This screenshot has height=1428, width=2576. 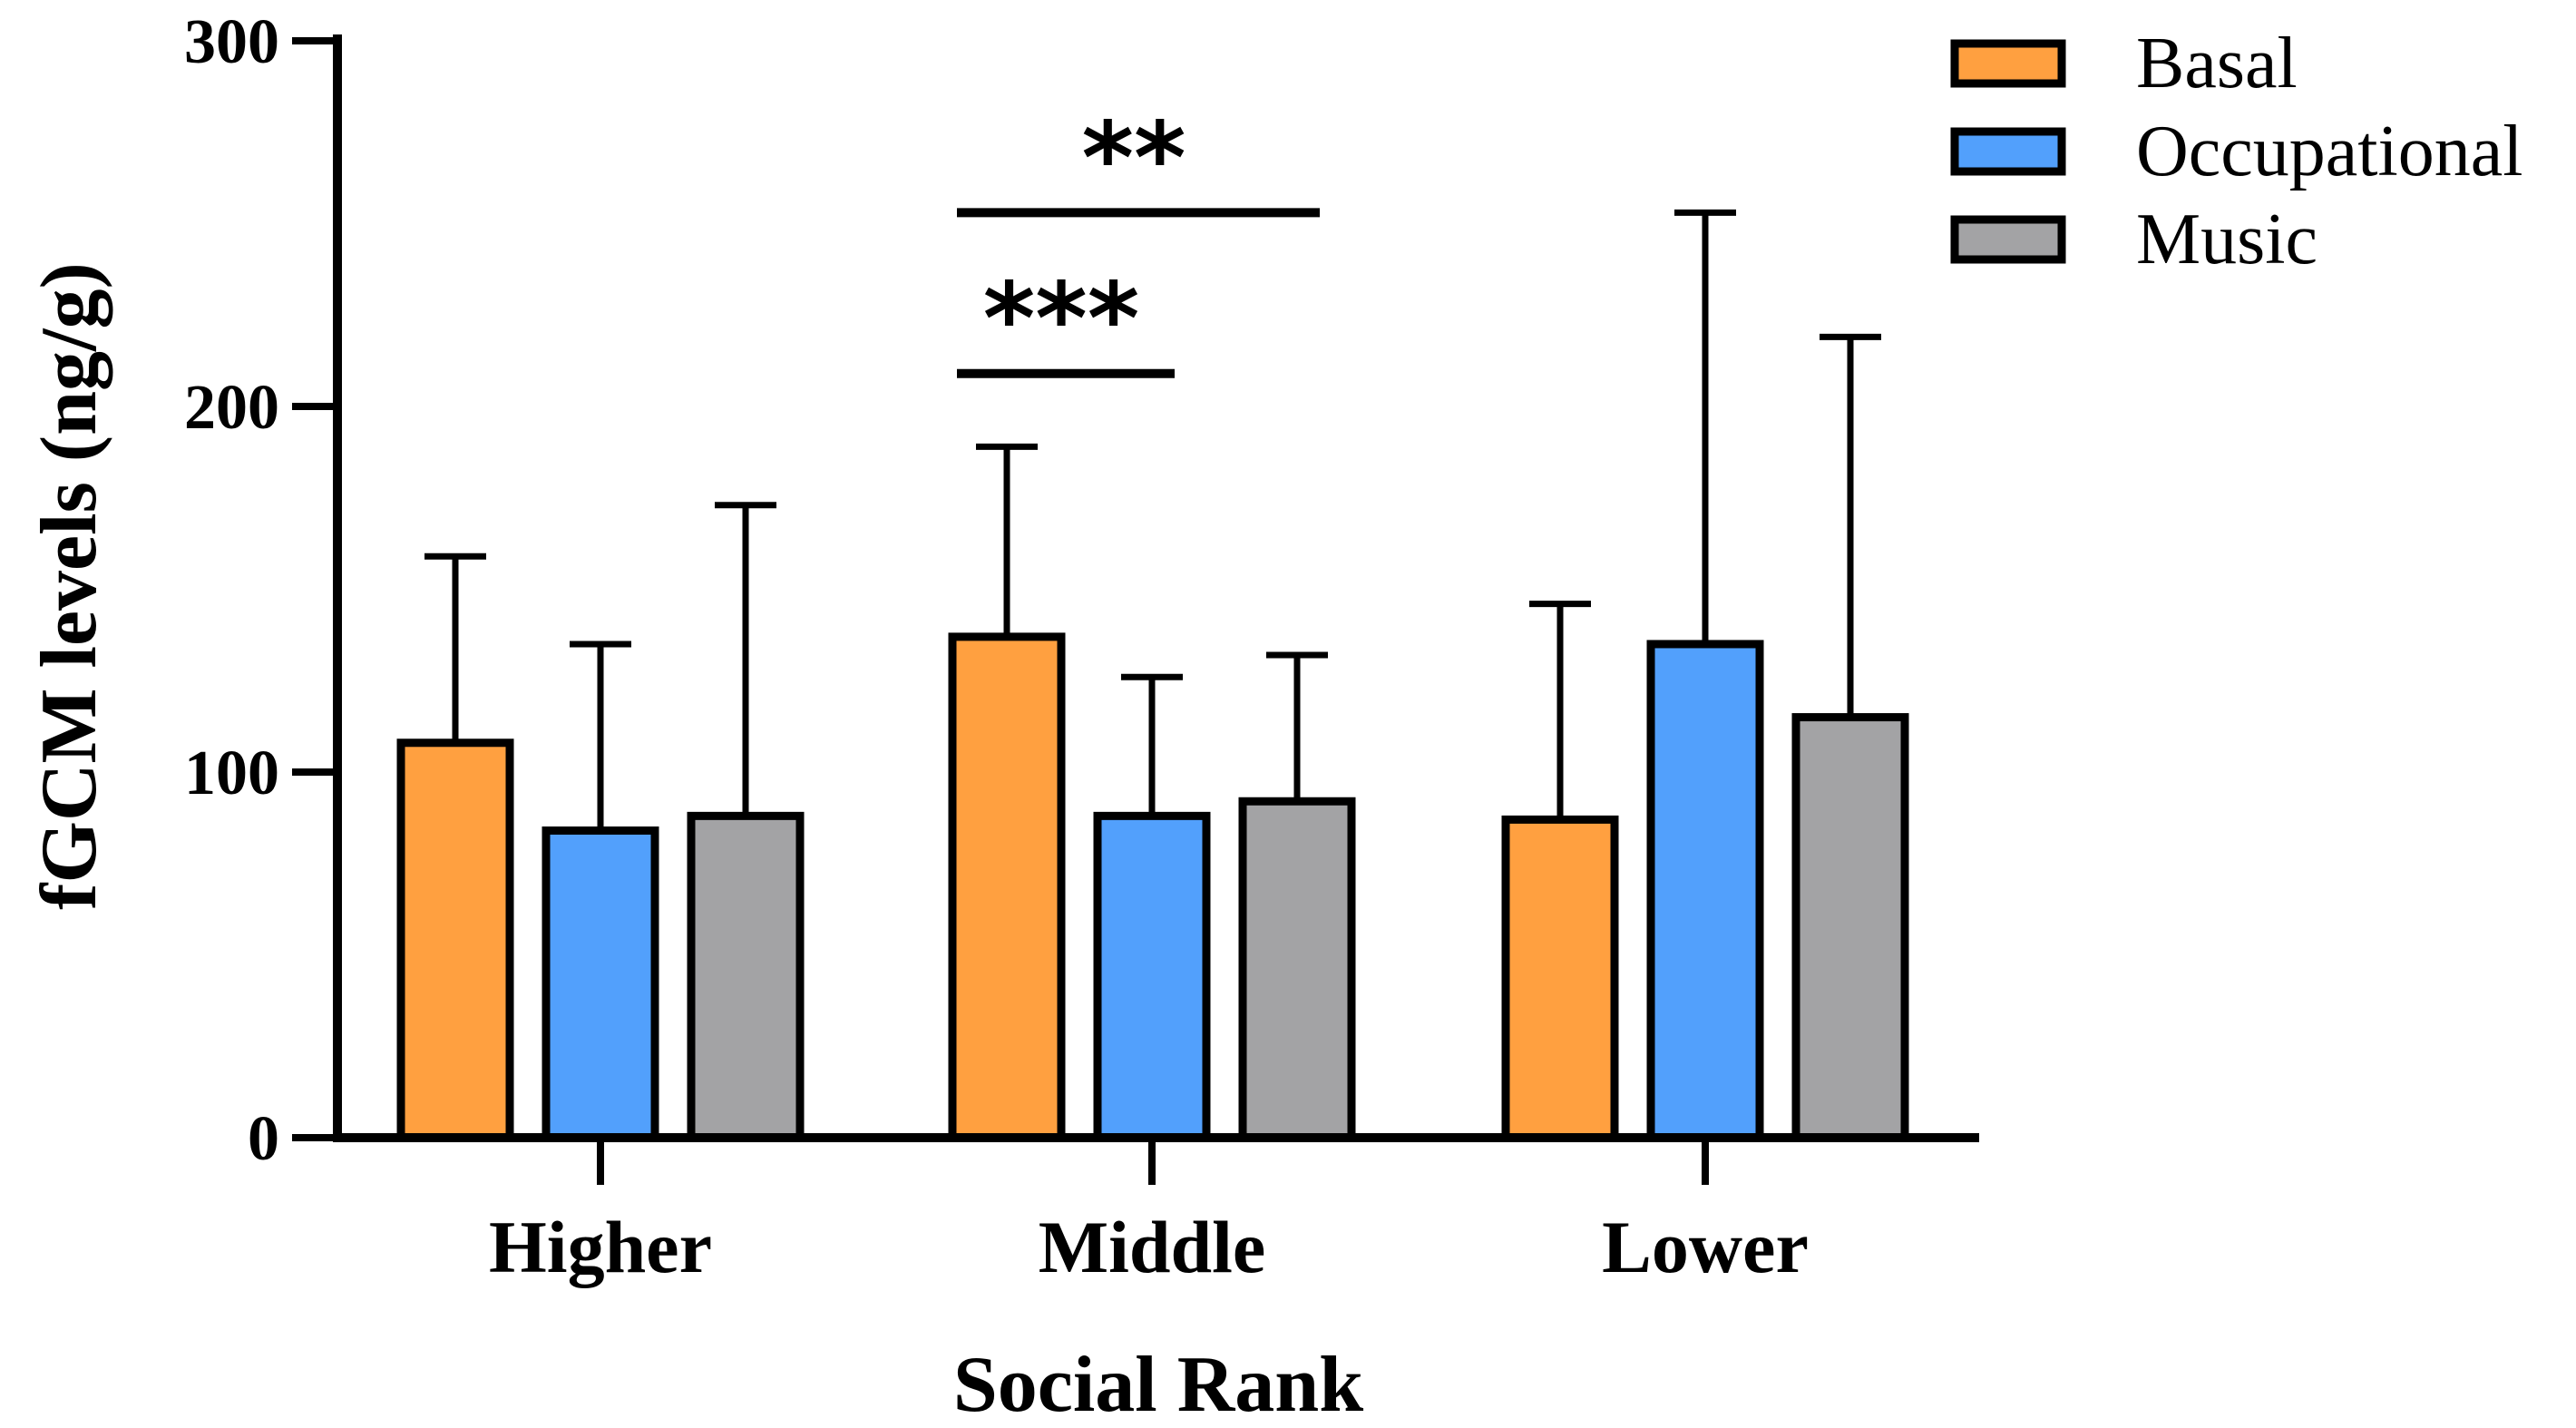 I want to click on x-tick-label-higher: Higher, so click(x=600, y=1247).